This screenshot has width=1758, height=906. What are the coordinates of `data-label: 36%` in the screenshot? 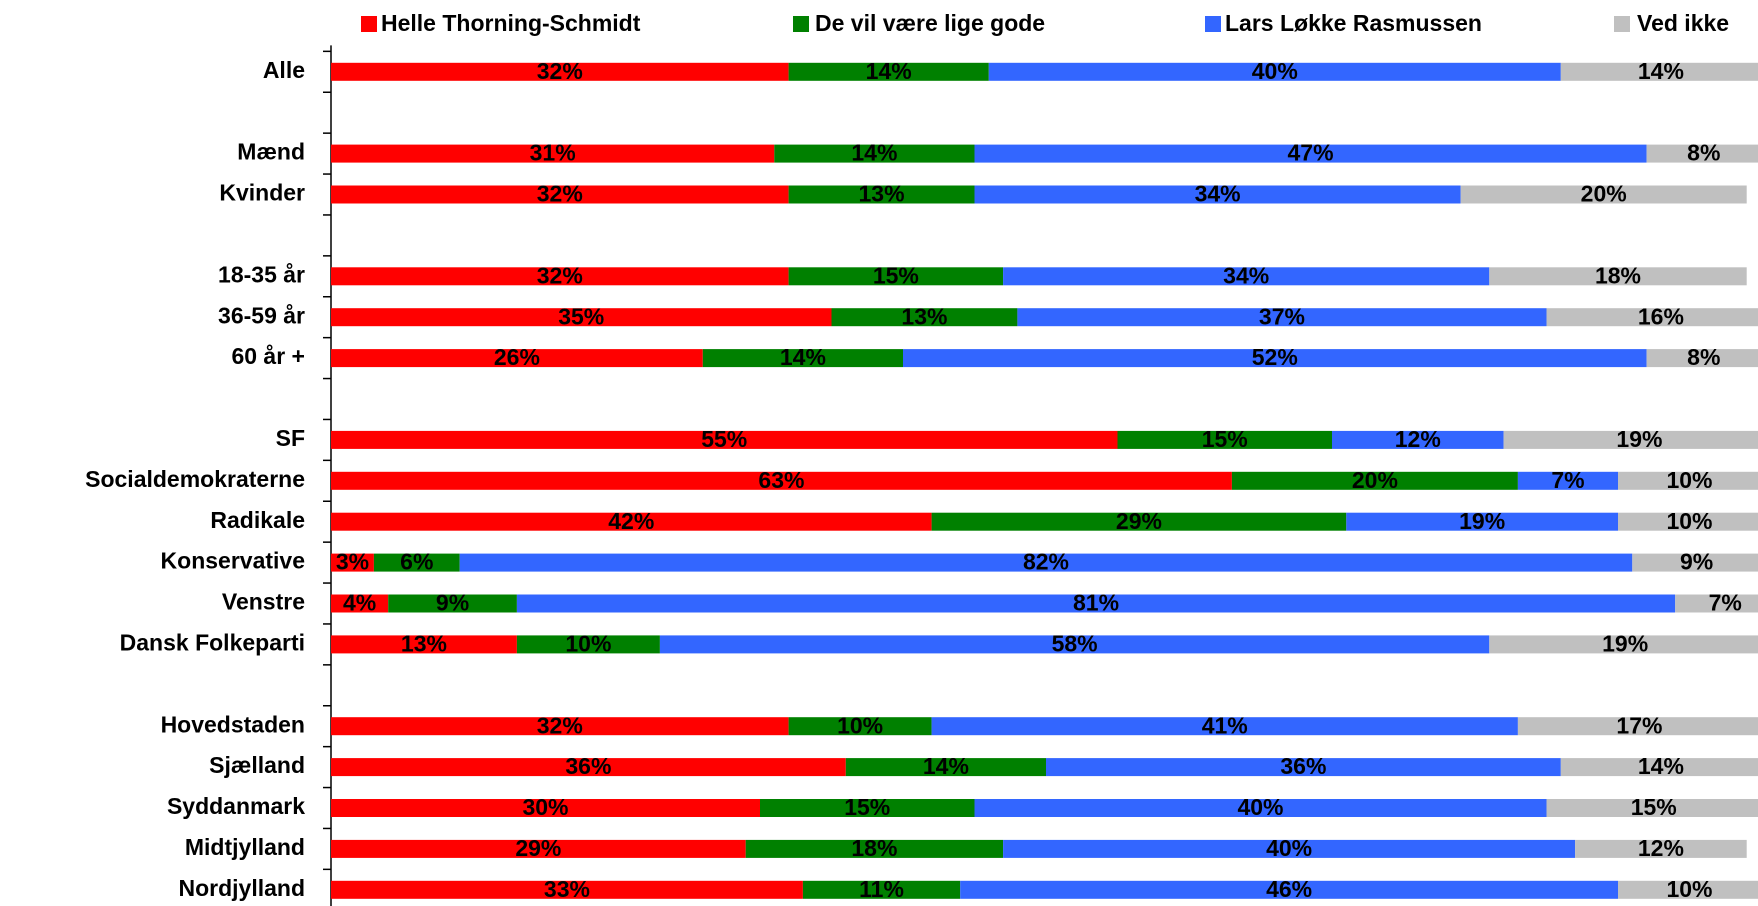 It's located at (588, 766).